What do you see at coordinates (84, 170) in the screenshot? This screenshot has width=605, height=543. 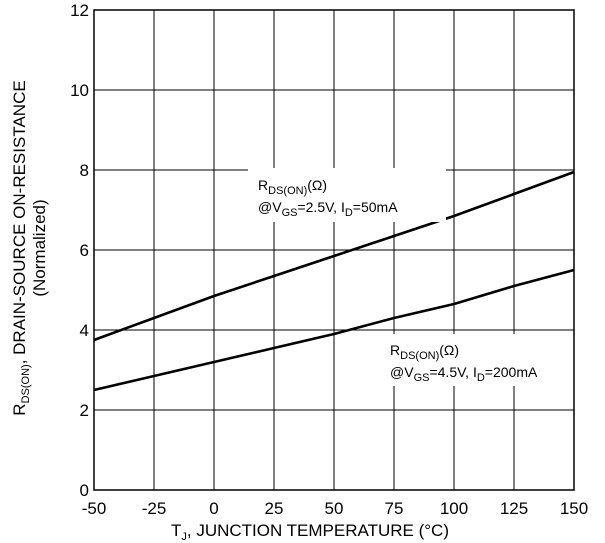 I see `y-tick-label: 8` at bounding box center [84, 170].